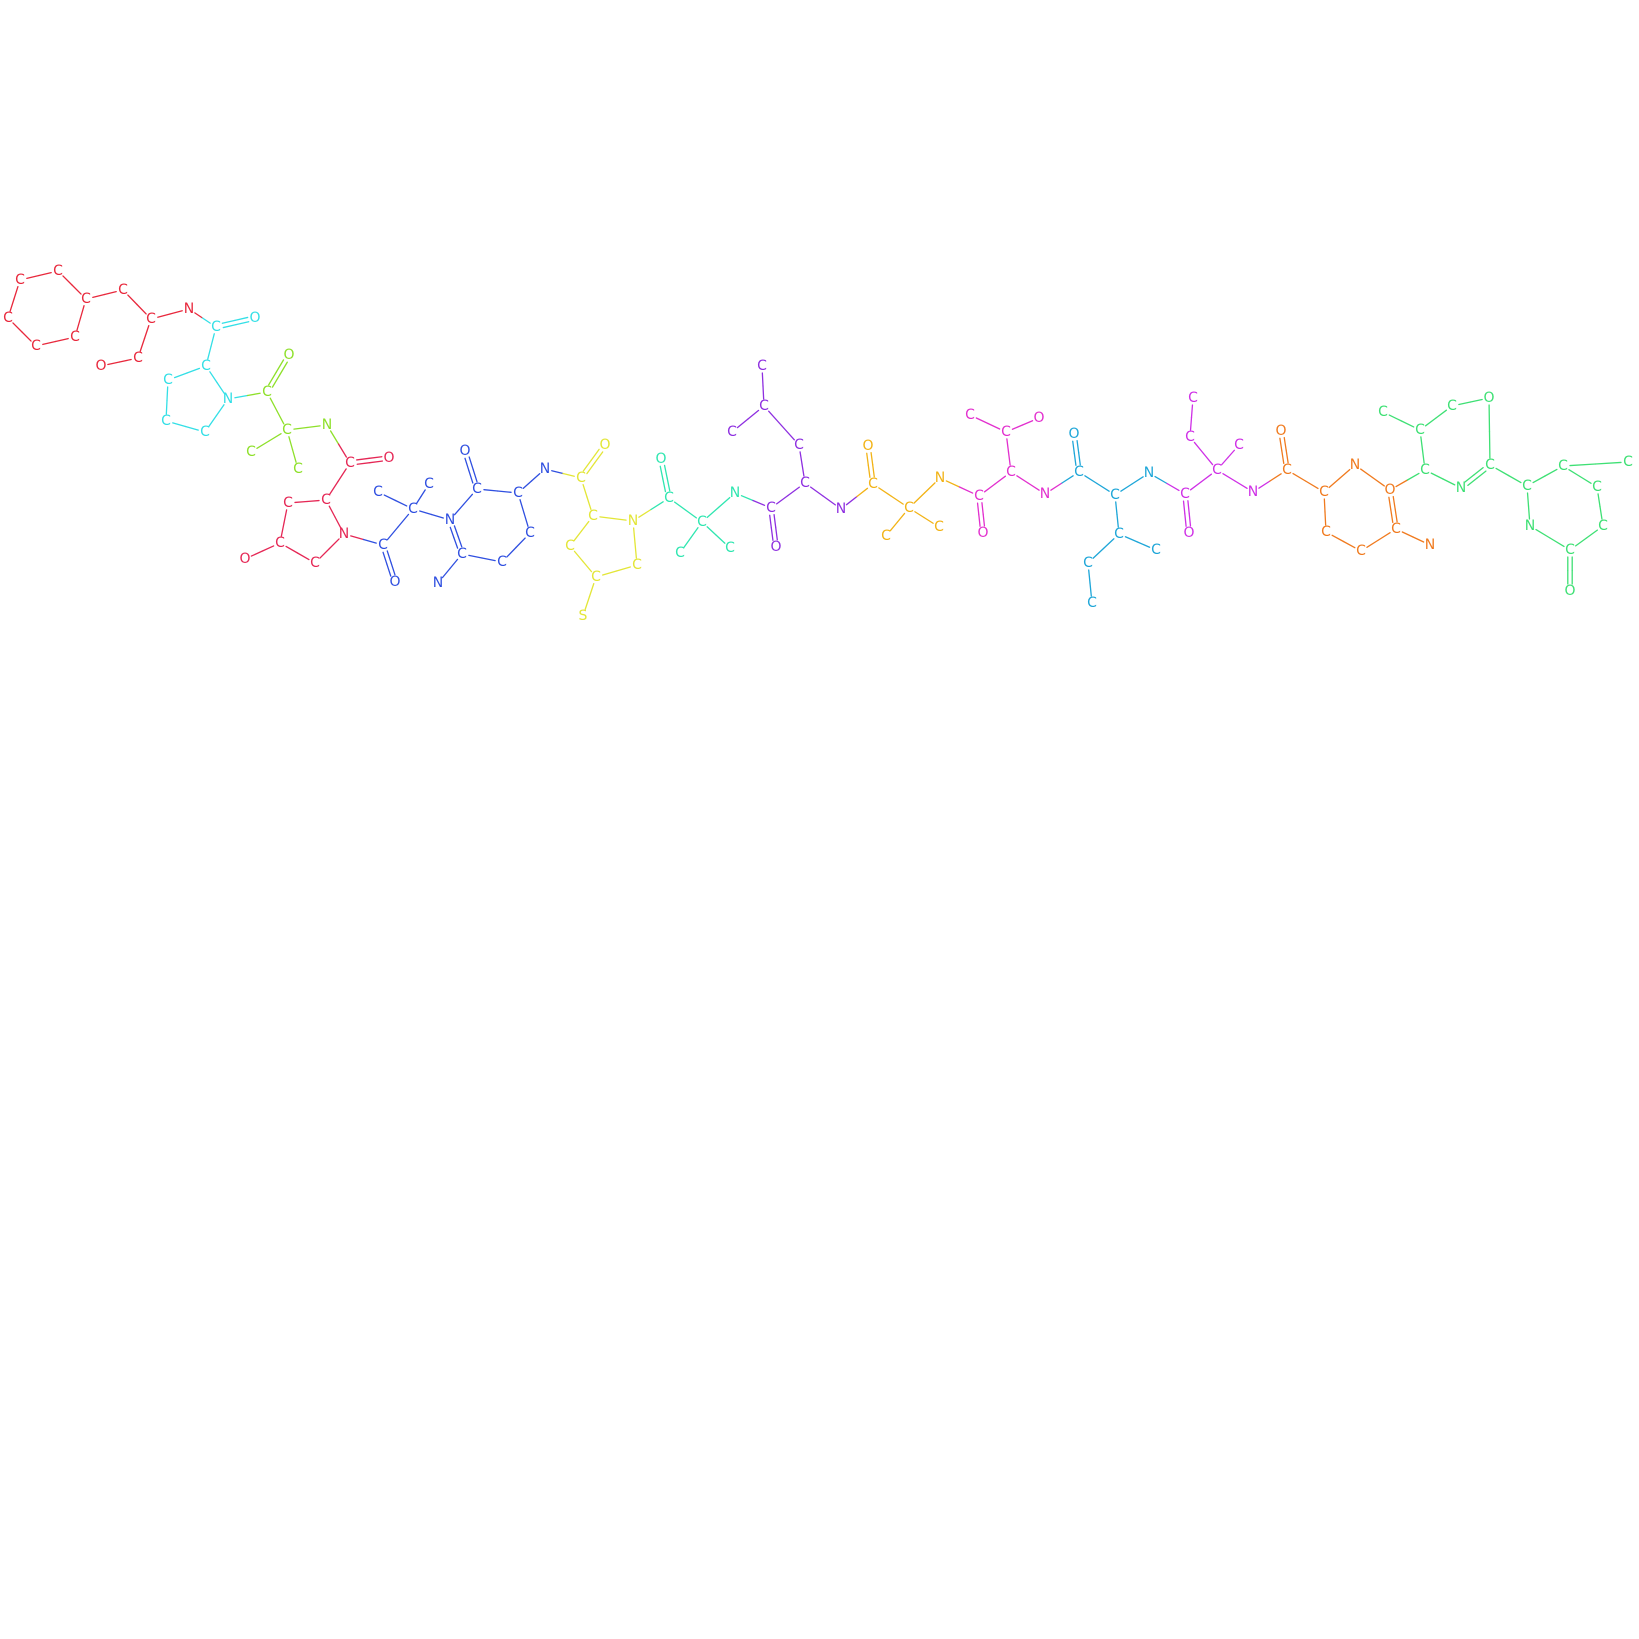 This screenshot has width=1639, height=1639. What do you see at coordinates (213, 377) in the screenshot?
I see `bond-b6-b2-b` at bounding box center [213, 377].